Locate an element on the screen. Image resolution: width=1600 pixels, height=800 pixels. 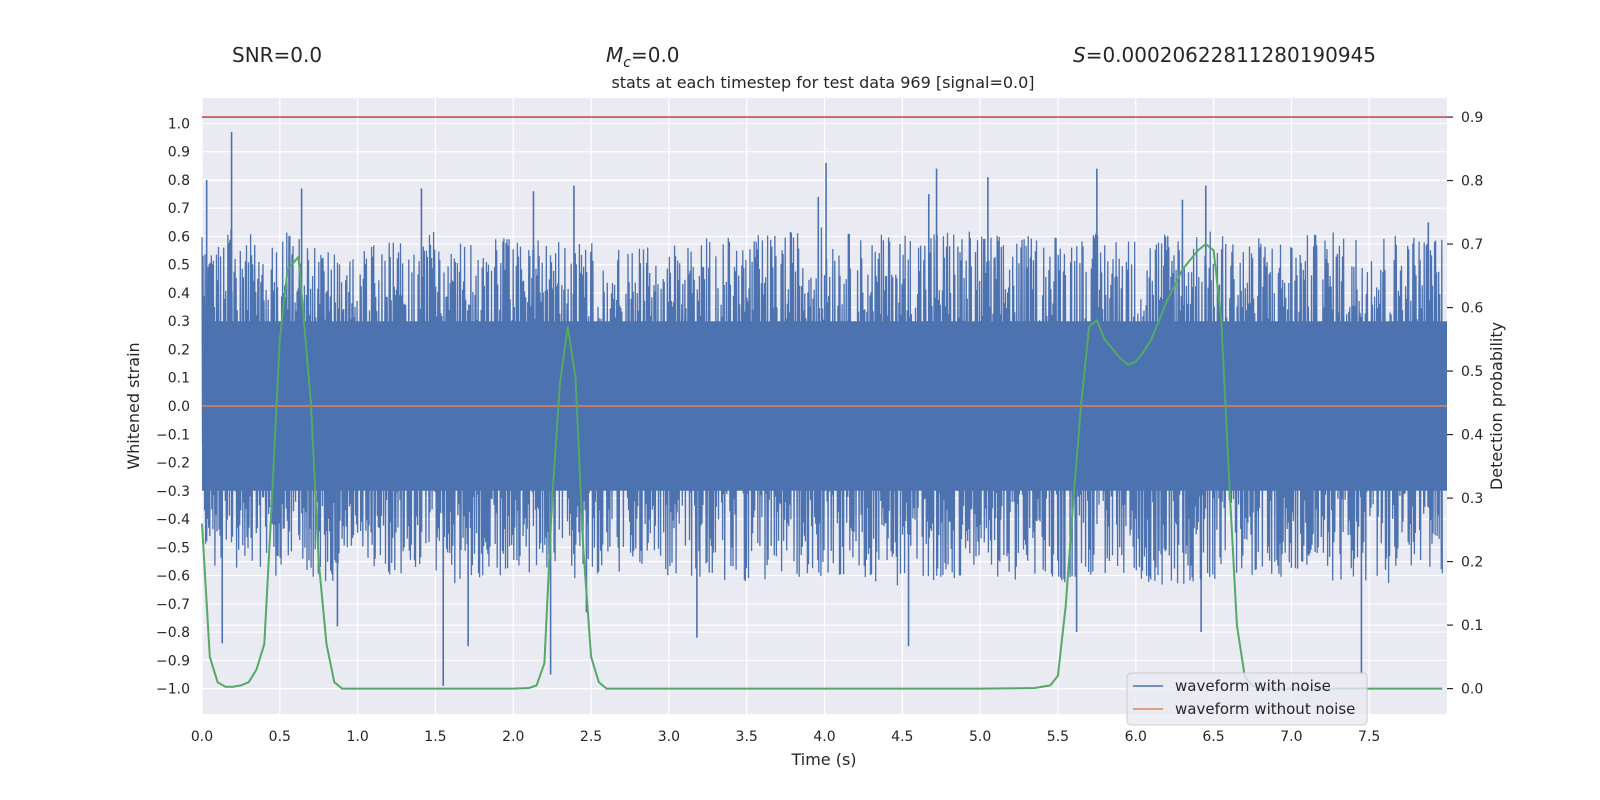
x-tick-label: 0.0 is located at coordinates (202, 737).